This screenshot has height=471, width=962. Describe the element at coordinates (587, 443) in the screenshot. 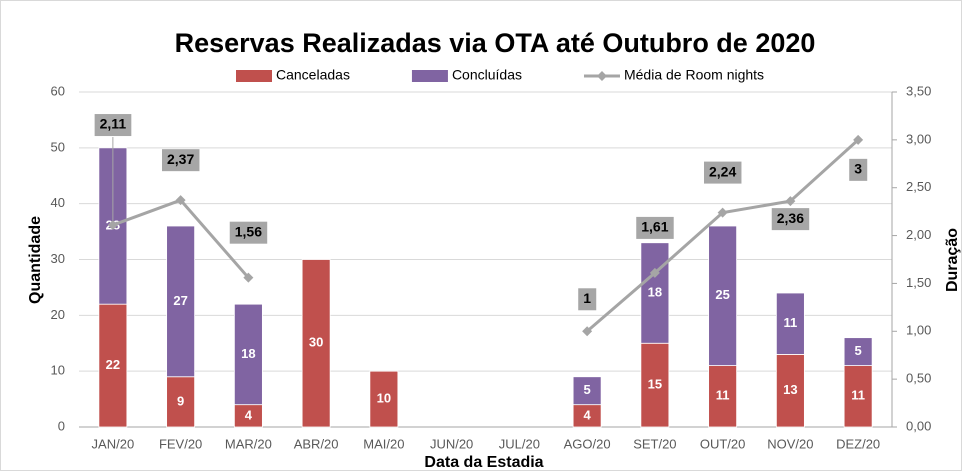

I see `x-tick-label: AGO/20` at that location.